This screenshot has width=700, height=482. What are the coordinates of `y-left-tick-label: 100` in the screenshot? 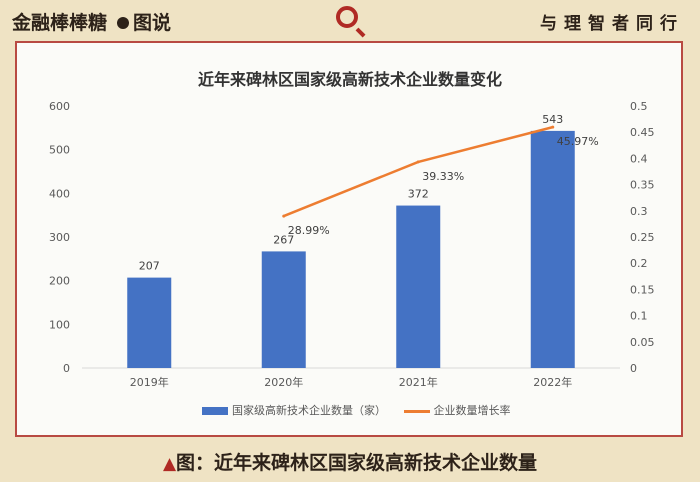 It's located at (59, 324).